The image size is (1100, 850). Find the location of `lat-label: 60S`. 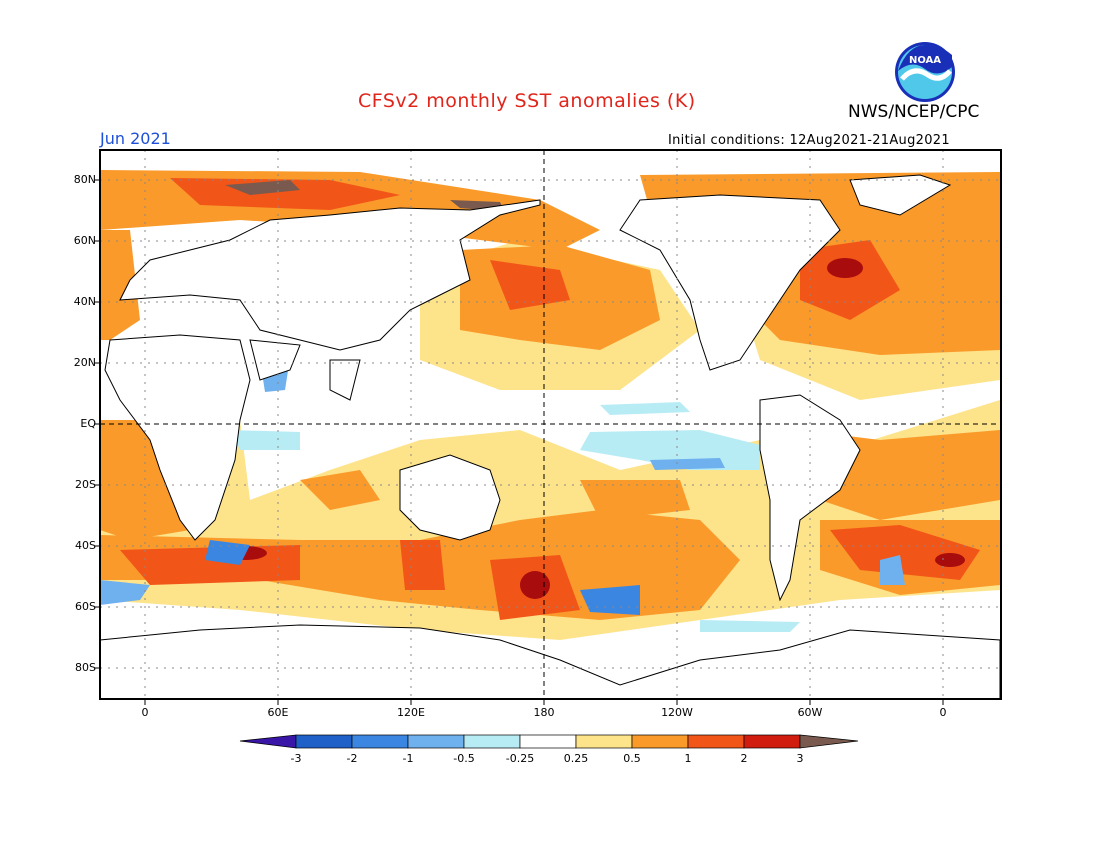

lat-label: 60S is located at coordinates (85, 606).